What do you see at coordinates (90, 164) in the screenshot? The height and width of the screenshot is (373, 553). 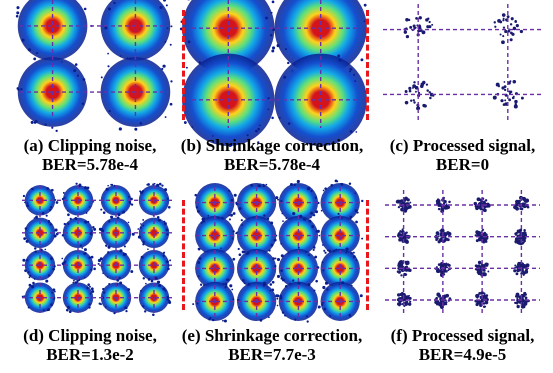 I see `caption-a-ber: BER=5.78e-4` at bounding box center [90, 164].